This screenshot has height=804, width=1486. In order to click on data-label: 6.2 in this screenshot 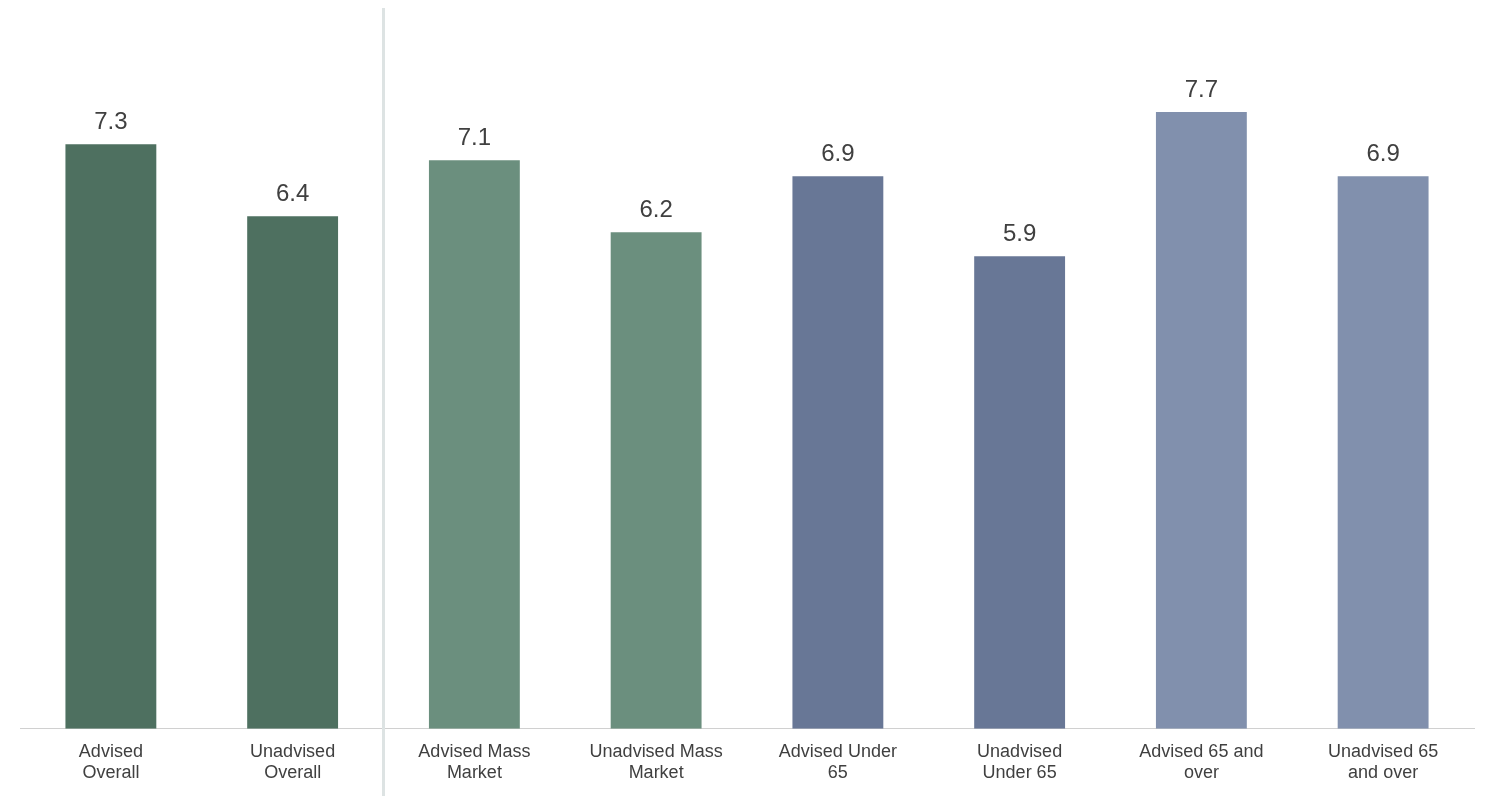, I will do `click(656, 208)`.